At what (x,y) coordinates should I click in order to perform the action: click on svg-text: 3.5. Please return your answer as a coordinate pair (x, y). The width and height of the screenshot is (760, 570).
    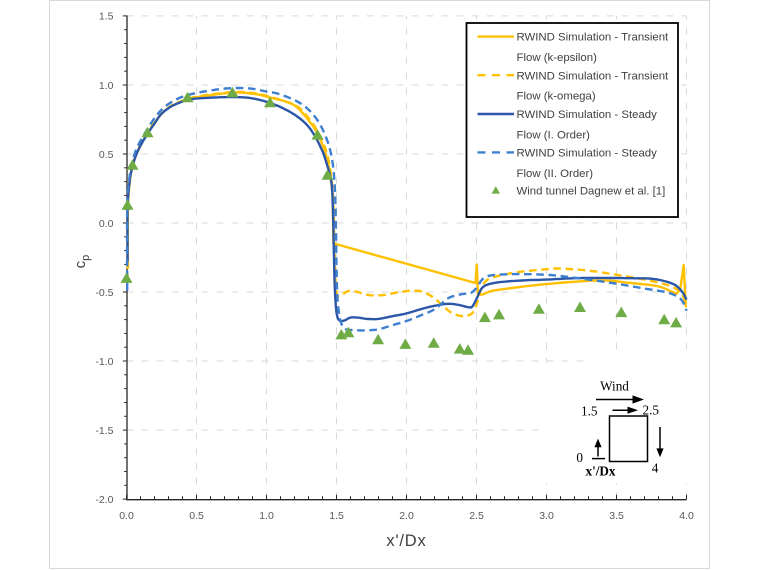
    Looking at the image, I should click on (616, 516).